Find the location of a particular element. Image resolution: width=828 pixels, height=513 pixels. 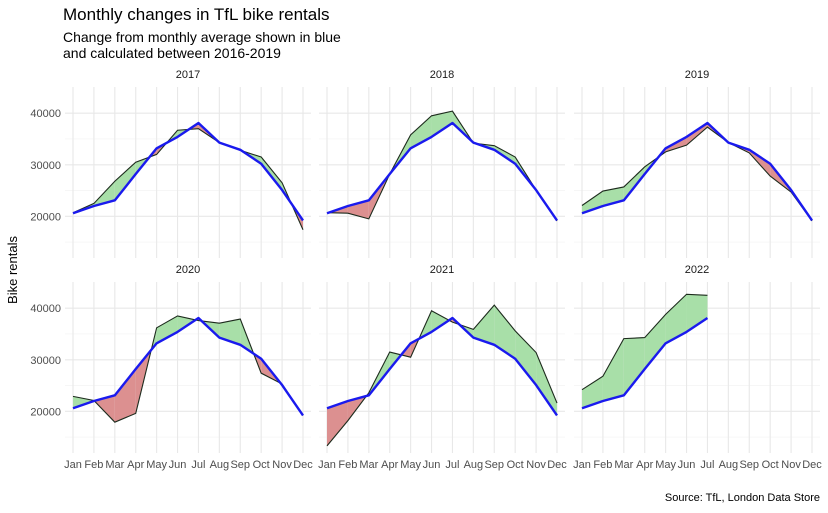

panel-2019: 2019 is located at coordinates (697, 163).